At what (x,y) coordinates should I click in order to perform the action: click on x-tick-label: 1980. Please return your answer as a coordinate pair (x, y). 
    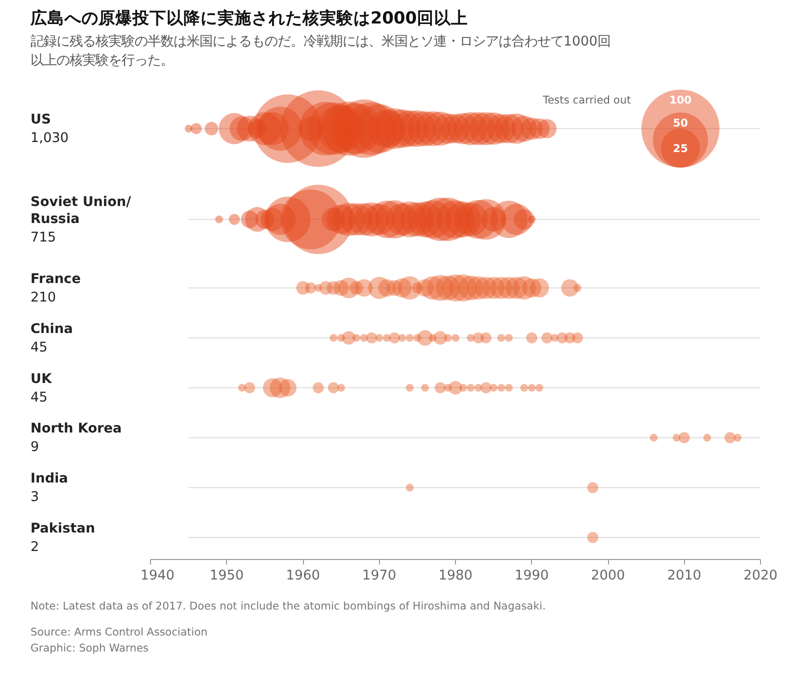
    Looking at the image, I should click on (455, 576).